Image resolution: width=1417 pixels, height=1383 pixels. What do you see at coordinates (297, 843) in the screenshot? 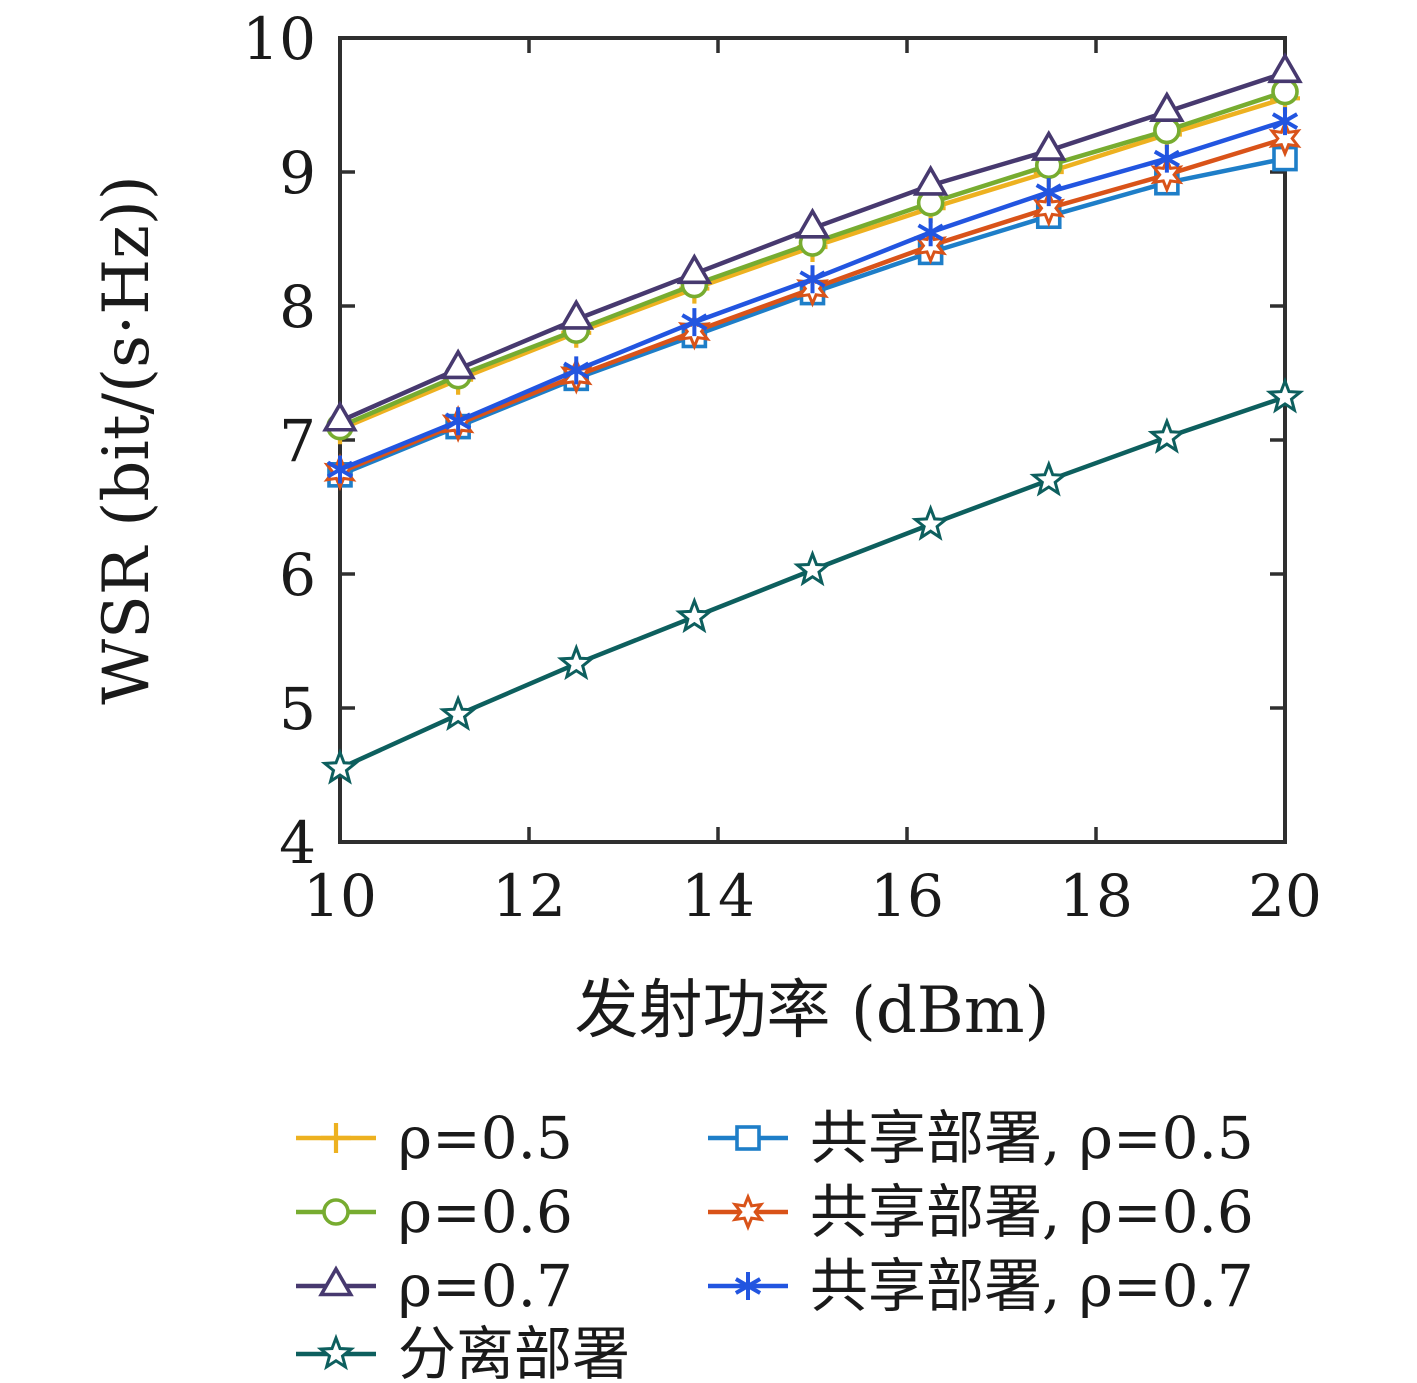
I see `y-tick-label: 4` at bounding box center [297, 843].